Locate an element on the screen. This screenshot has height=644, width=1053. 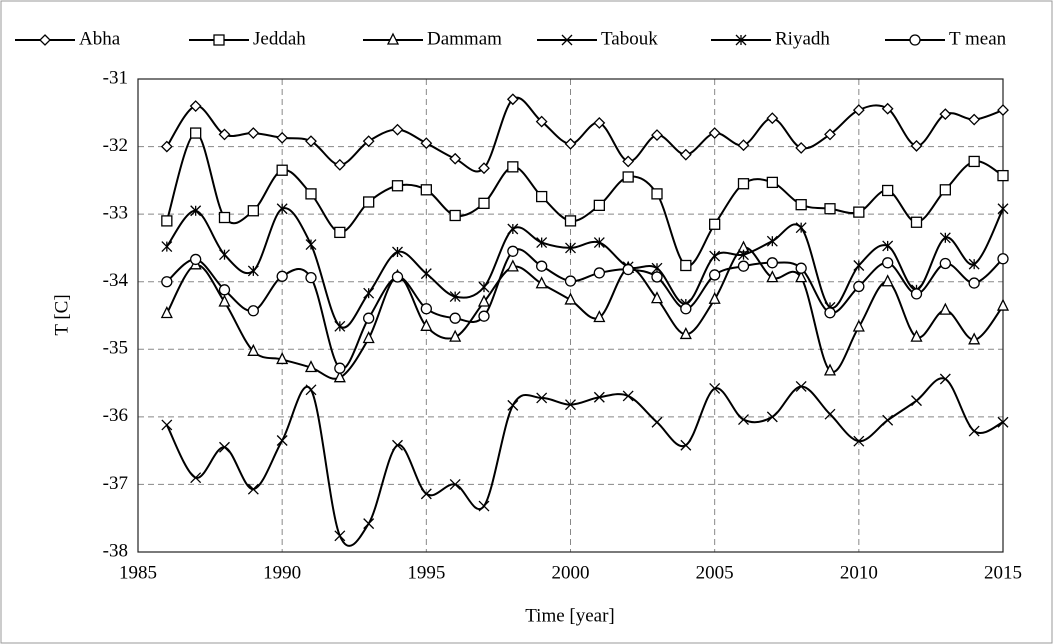
x-tick-label: 1995 is located at coordinates (426, 572).